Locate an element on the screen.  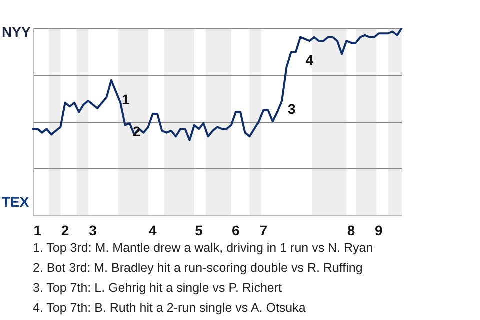
annotation: 1 is located at coordinates (126, 100).